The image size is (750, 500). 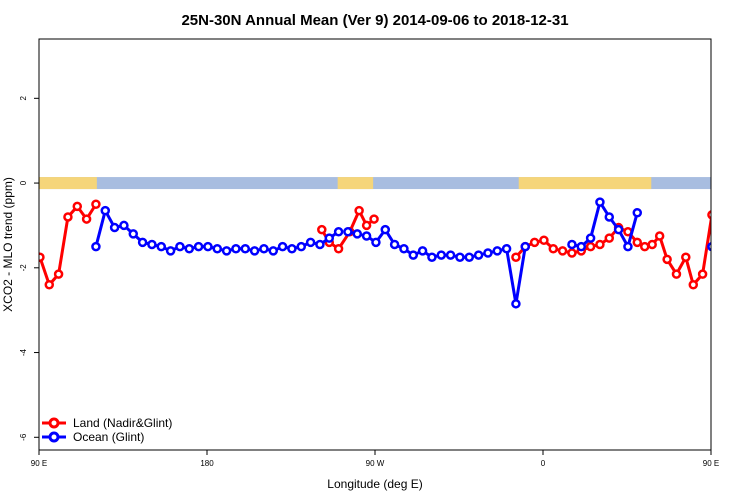 What do you see at coordinates (108, 437) in the screenshot?
I see `legend-label-ocean: Ocean (Glint)` at bounding box center [108, 437].